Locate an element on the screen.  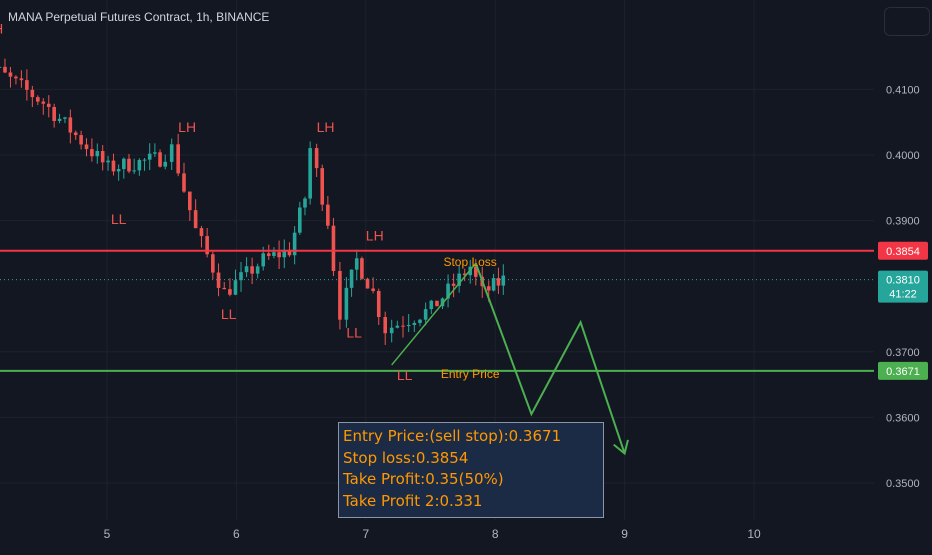
y-tick-label: 0.3600 is located at coordinates (903, 418).